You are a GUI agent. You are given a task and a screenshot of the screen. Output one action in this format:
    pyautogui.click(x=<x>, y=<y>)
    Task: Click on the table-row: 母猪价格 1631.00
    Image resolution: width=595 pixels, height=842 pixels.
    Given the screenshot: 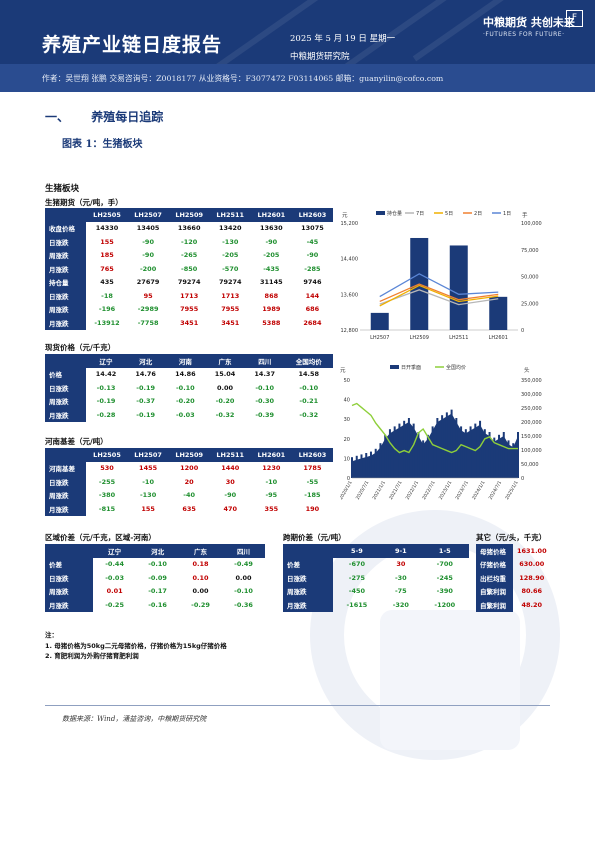 What is the action you would take?
    pyautogui.click(x=513, y=551)
    